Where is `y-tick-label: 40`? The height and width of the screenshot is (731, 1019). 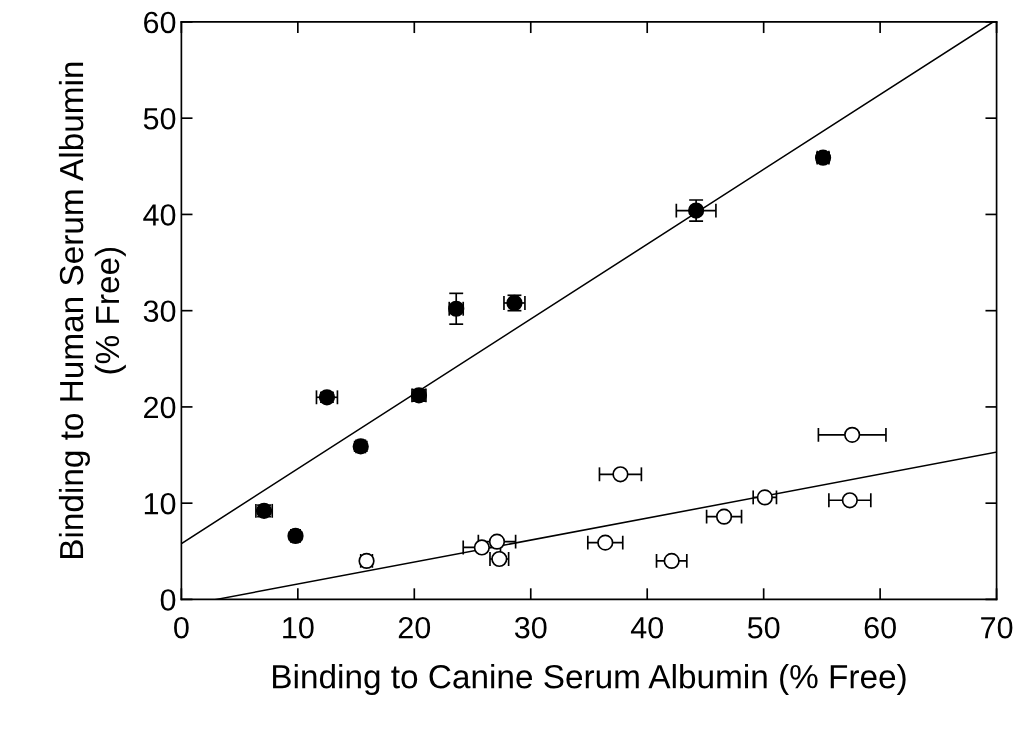 y-tick-label: 40 is located at coordinates (159, 215).